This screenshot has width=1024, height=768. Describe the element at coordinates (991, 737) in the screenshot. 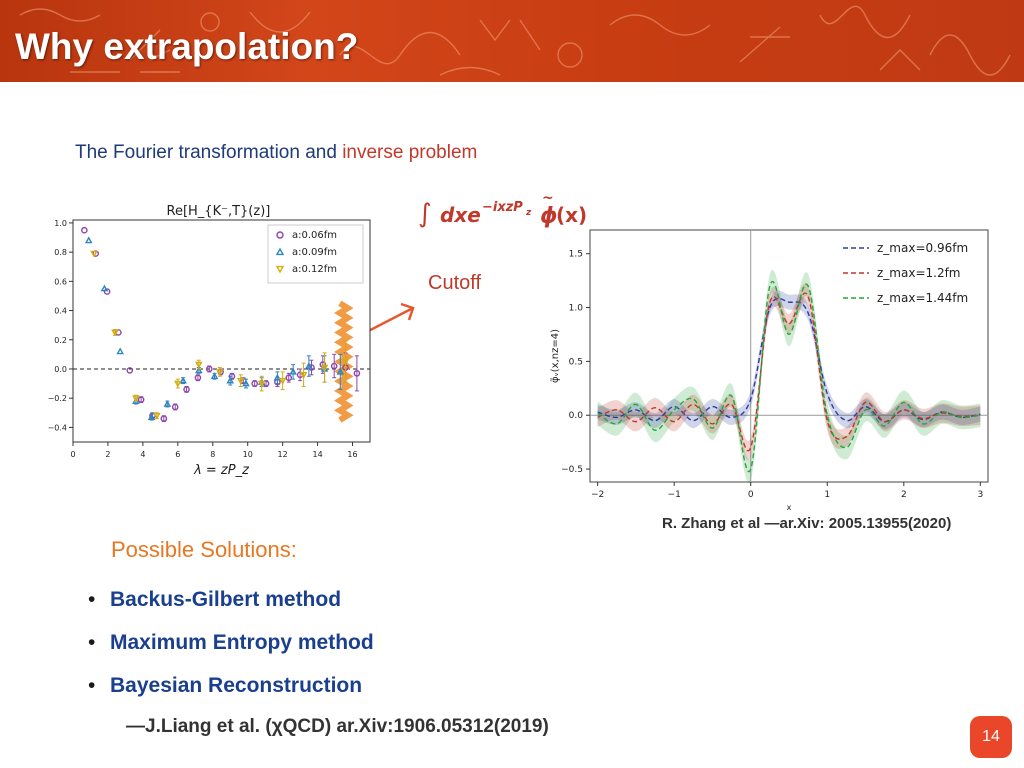

I see `page-number-badge: 14` at that location.